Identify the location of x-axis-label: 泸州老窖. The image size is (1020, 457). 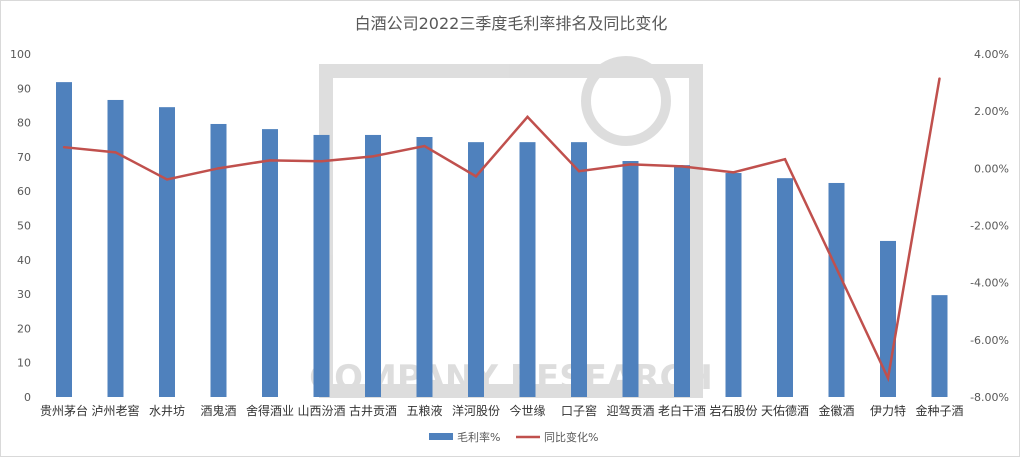
(115, 410).